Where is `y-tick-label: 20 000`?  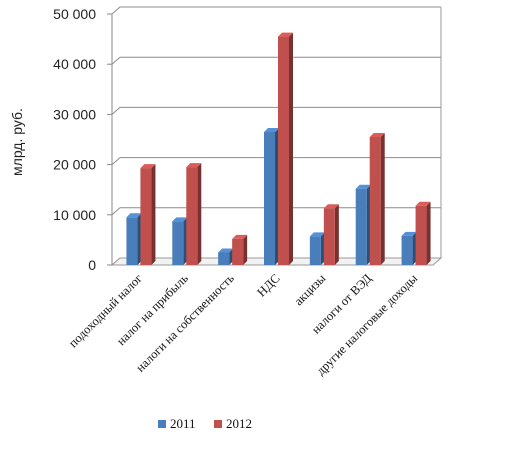 y-tick-label: 20 000 is located at coordinates (74, 165).